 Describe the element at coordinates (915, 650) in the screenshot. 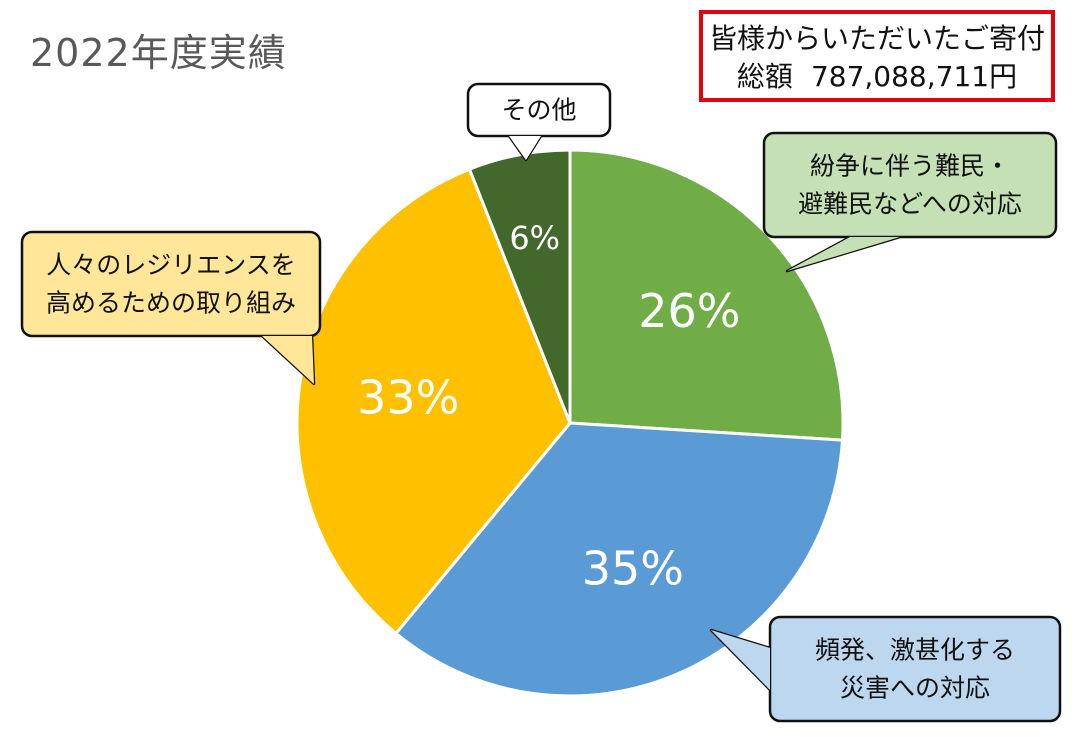

I see `callout-label-line: 頻発、激甚化する` at that location.